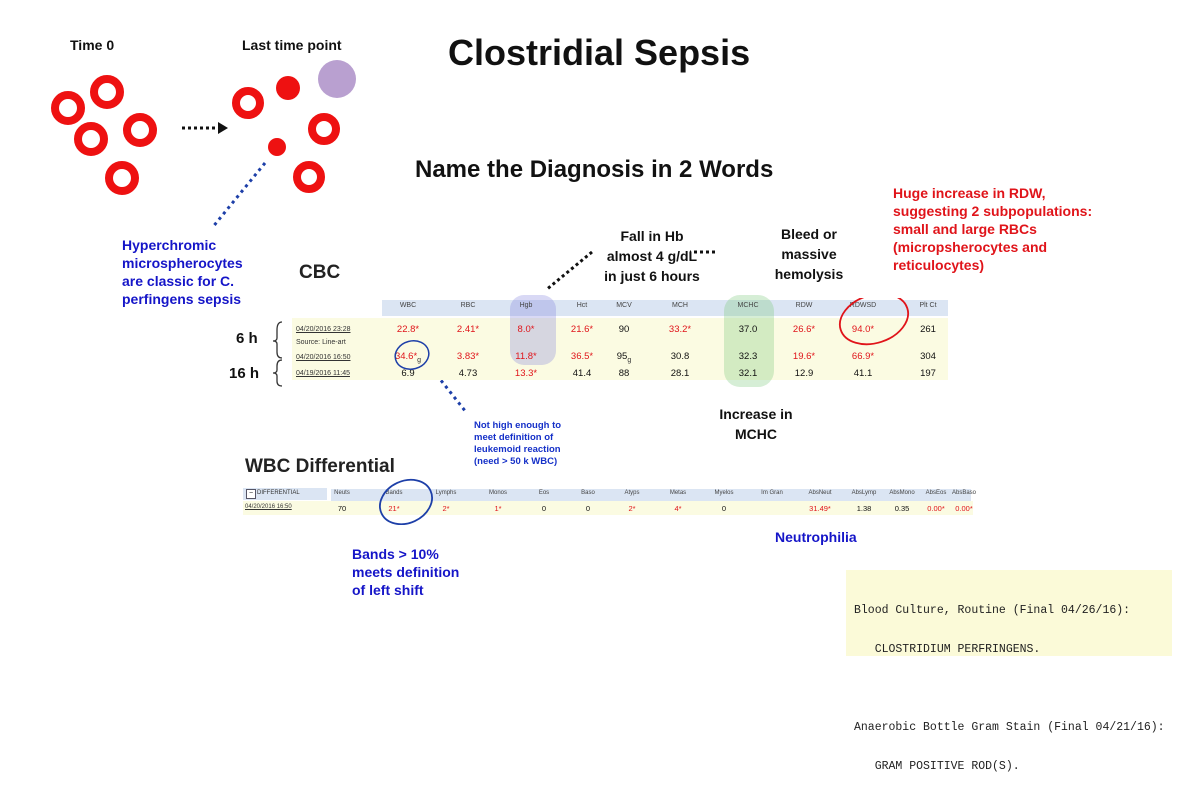  What do you see at coordinates (468, 305) in the screenshot?
I see `cbc-header-cell: RBC` at bounding box center [468, 305].